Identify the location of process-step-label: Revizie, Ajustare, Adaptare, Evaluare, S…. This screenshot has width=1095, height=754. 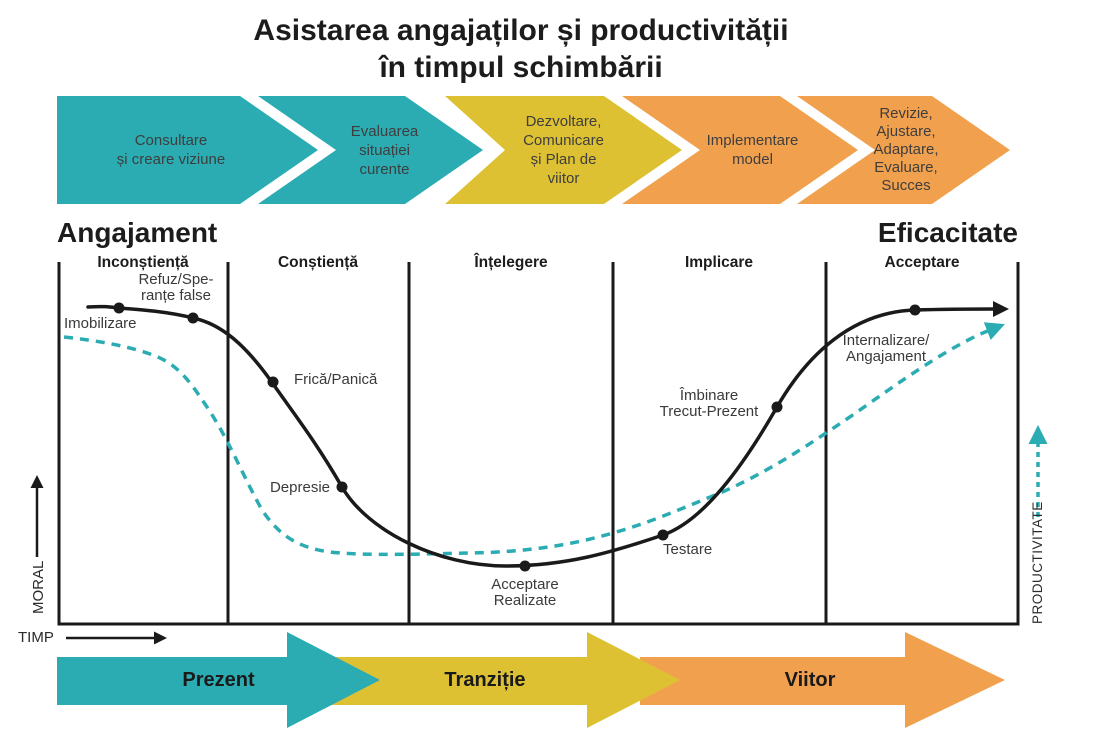
(906, 149).